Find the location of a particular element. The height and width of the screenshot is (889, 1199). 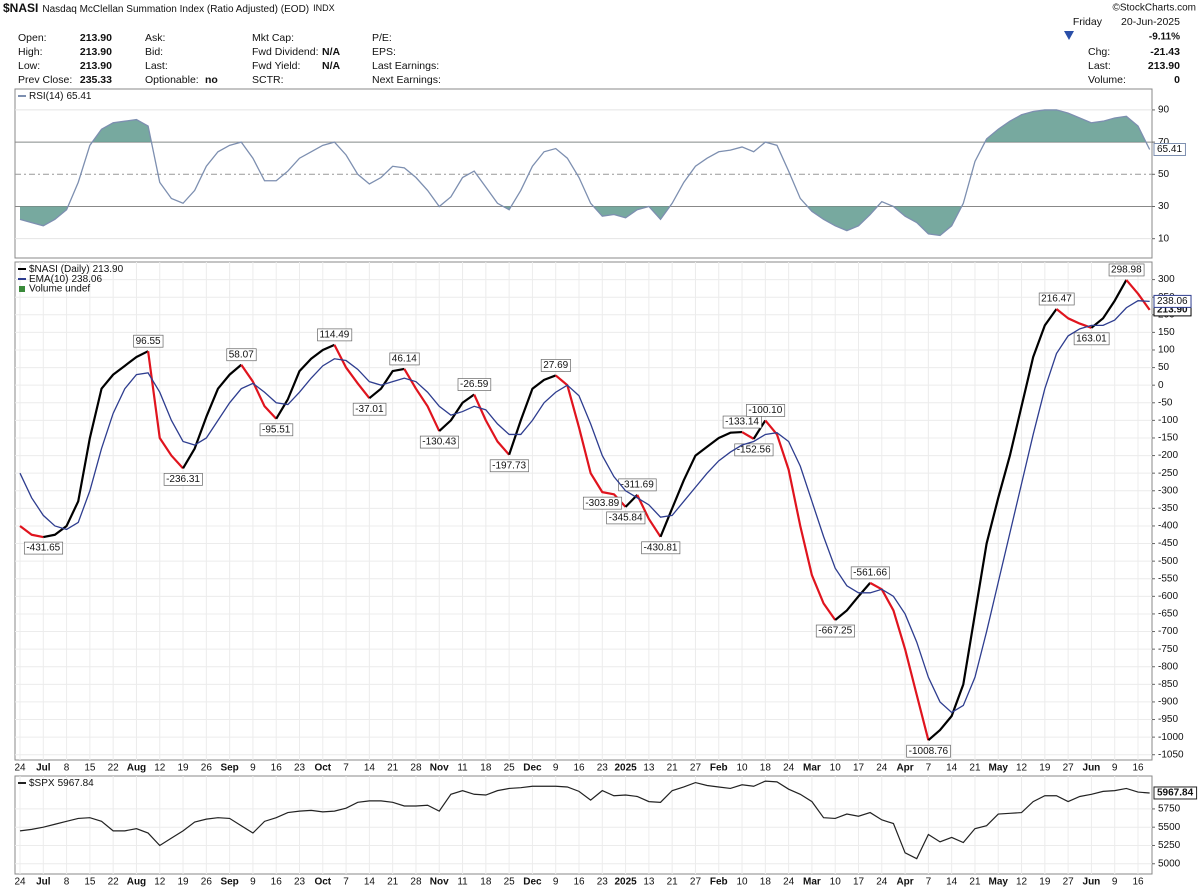

x-tick-label: 10 is located at coordinates (836, 768).